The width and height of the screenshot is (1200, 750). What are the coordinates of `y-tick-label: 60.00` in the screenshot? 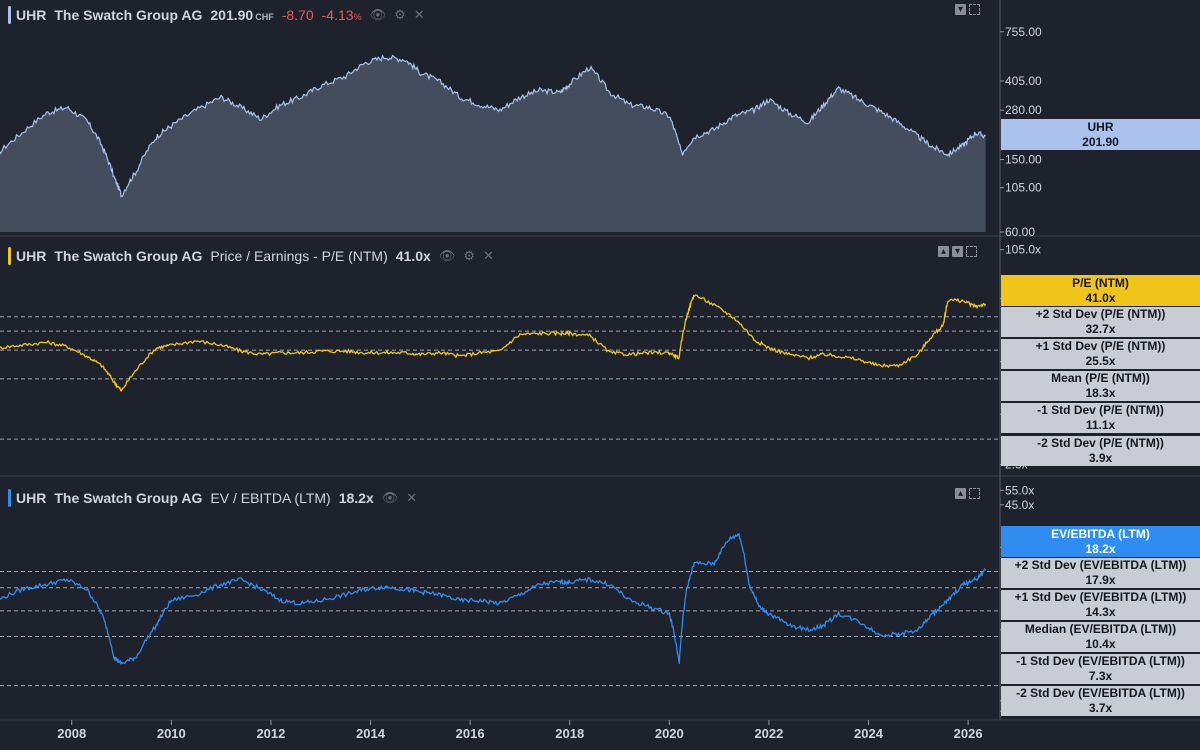 It's located at (1020, 232).